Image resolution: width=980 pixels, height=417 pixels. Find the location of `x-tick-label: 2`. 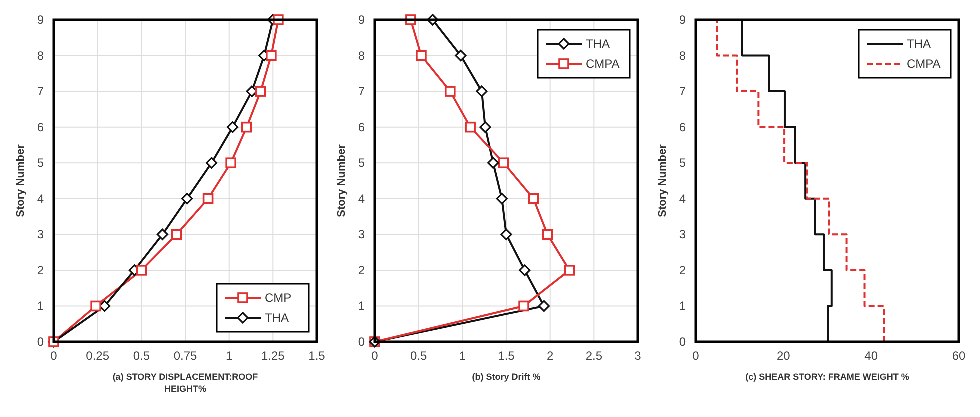

x-tick-label: 2 is located at coordinates (550, 356).